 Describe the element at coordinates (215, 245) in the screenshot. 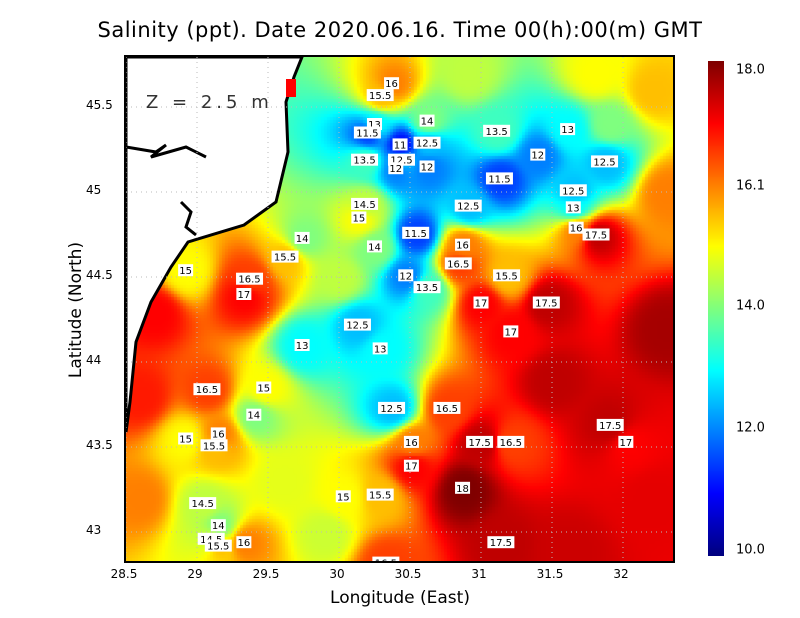

I see `land` at that location.